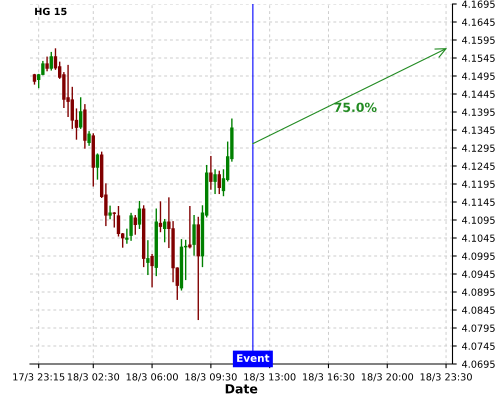  Describe the element at coordinates (388, 377) in the screenshot. I see `x-tick-label: 18/3 20:00` at that location.